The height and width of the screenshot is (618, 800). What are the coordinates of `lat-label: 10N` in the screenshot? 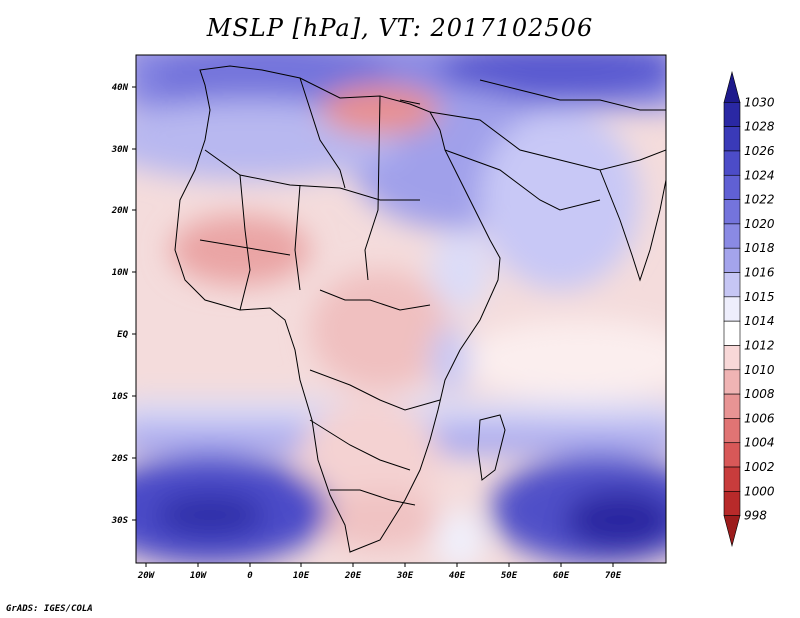 It's located at (120, 273).